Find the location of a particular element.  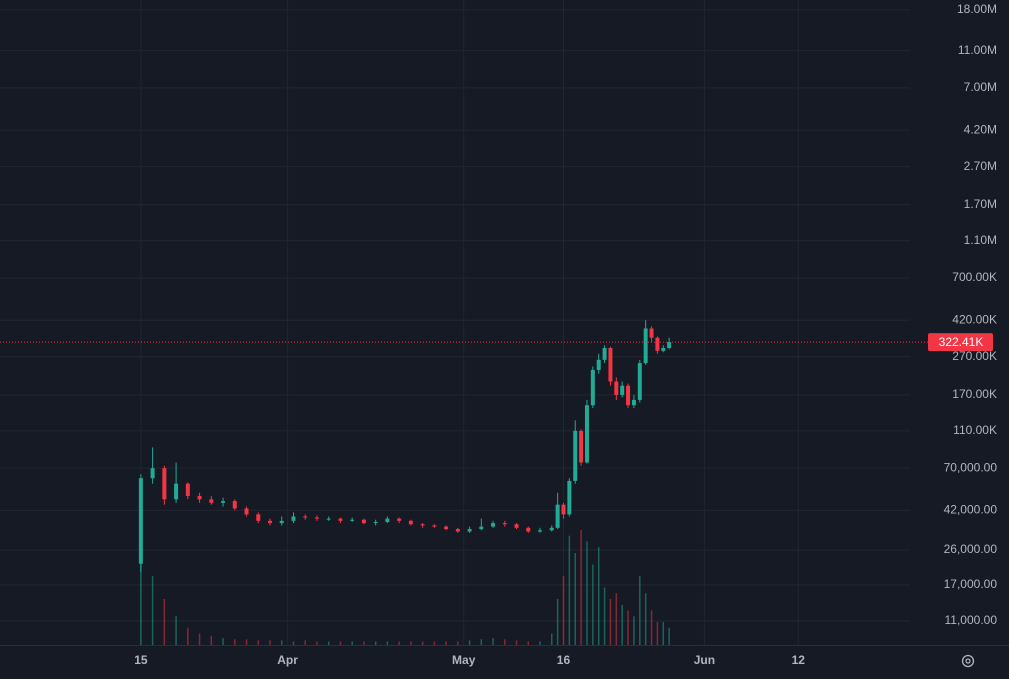

x-tick-label: 16 is located at coordinates (564, 660).